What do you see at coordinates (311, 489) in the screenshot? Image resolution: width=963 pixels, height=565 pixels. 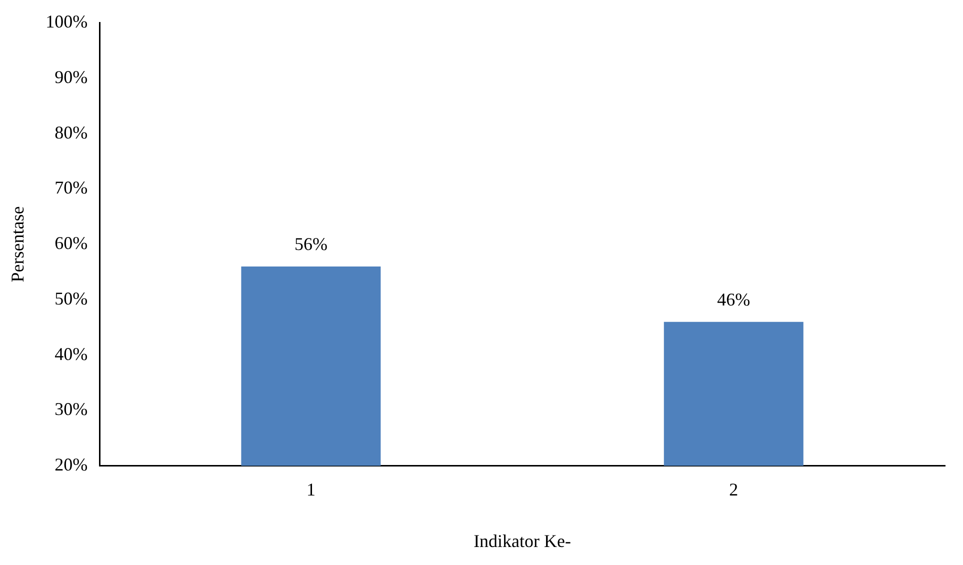 I see `x-tick-label: 1` at bounding box center [311, 489].